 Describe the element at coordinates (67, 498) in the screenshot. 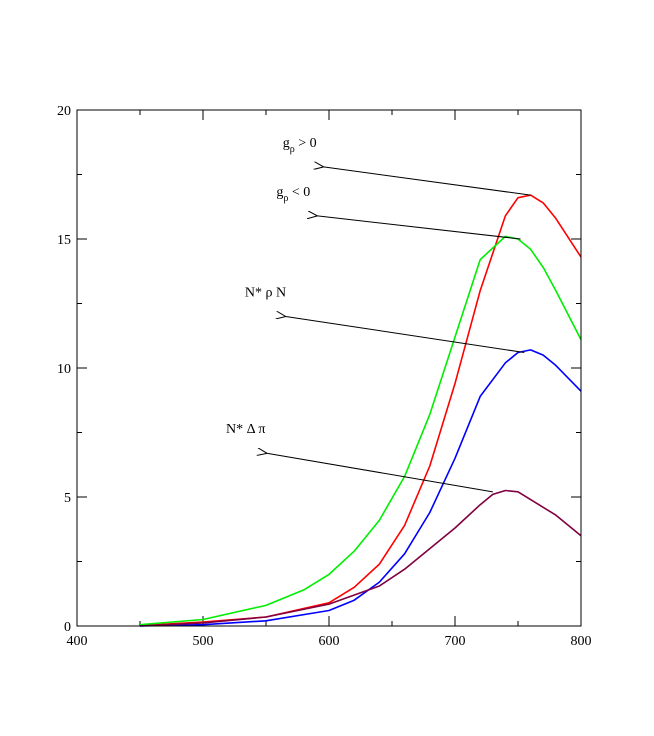

I see `y-tick-label: 5` at that location.